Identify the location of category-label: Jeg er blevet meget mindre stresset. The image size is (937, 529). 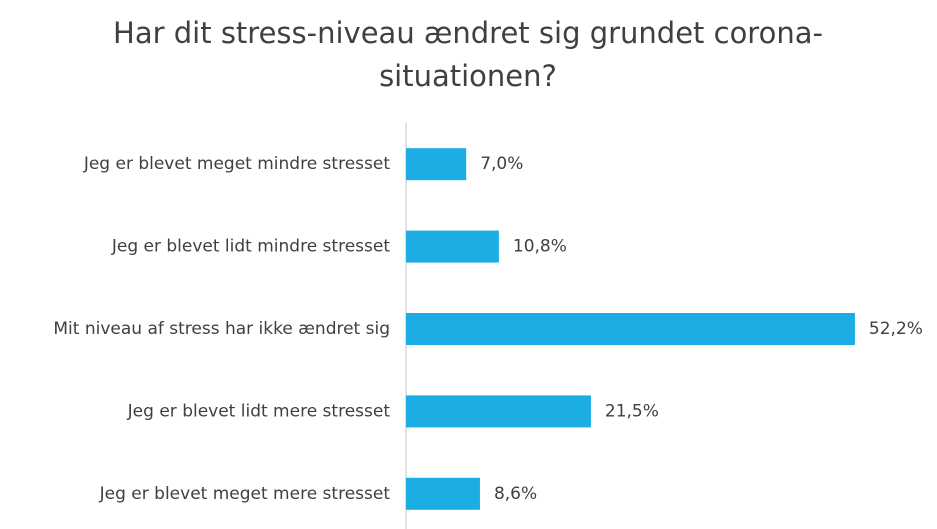
(237, 164).